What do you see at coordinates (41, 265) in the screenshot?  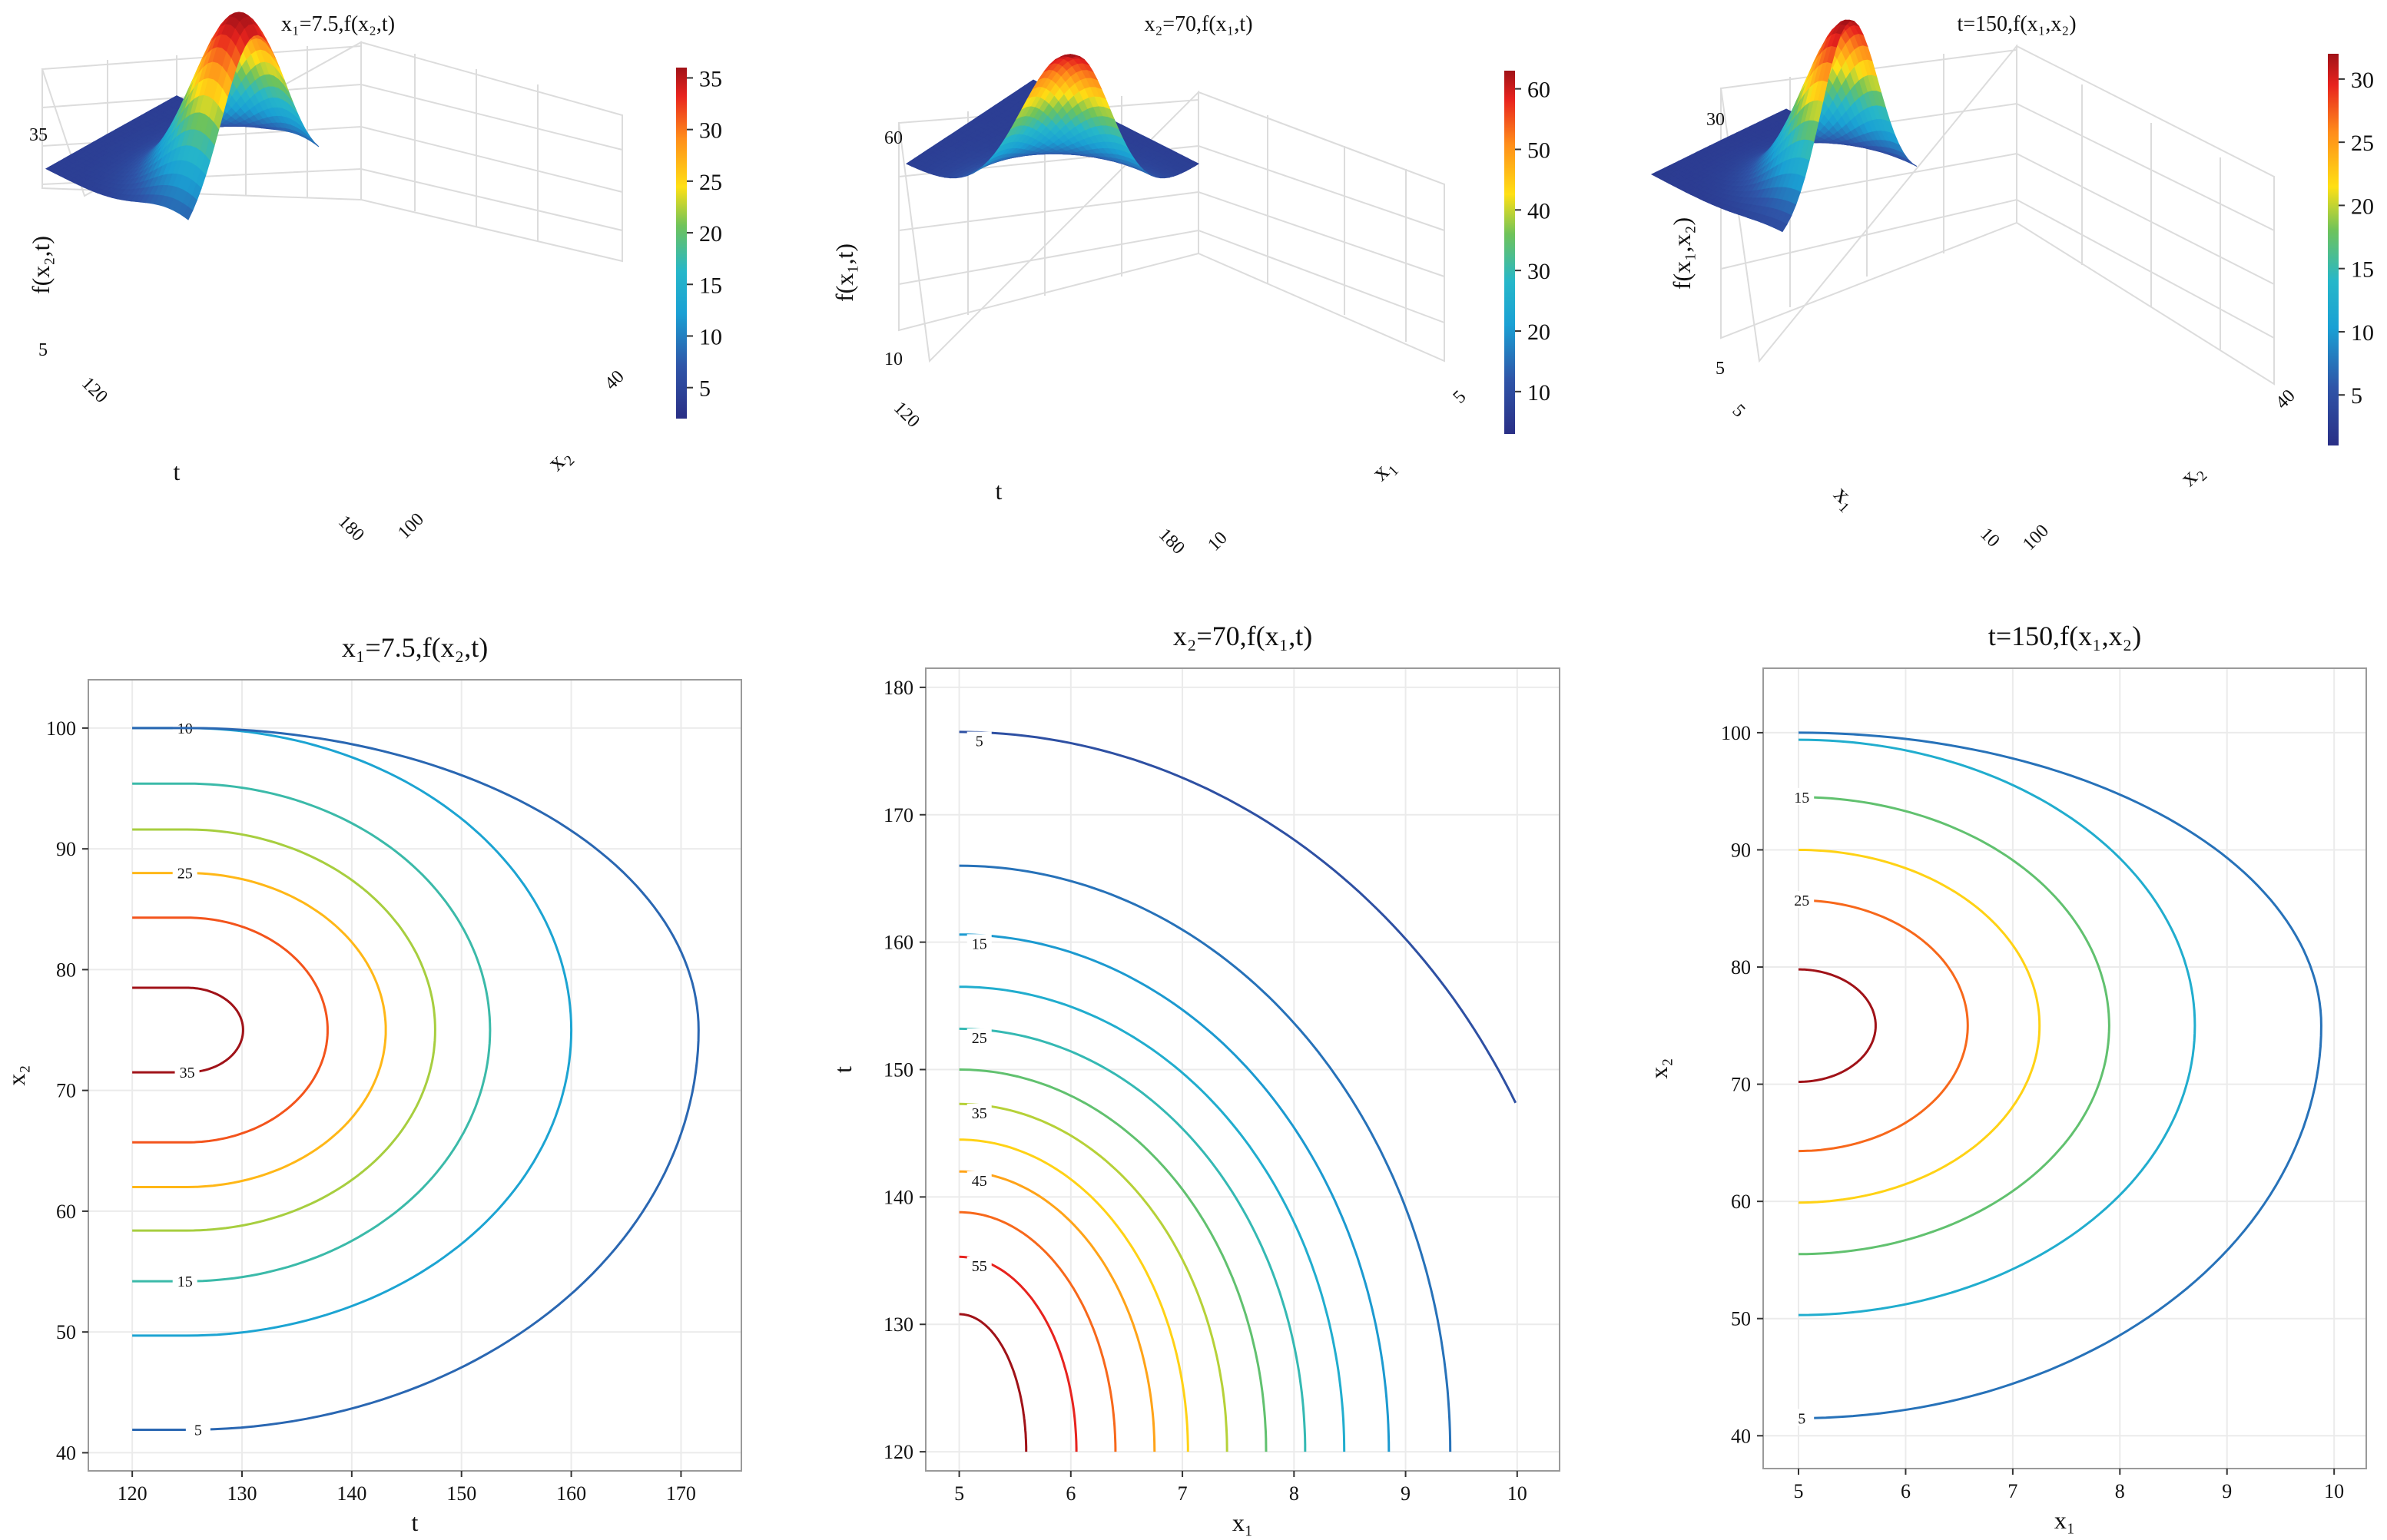 I see `z-axis-label: f(x₂,t)` at bounding box center [41, 265].